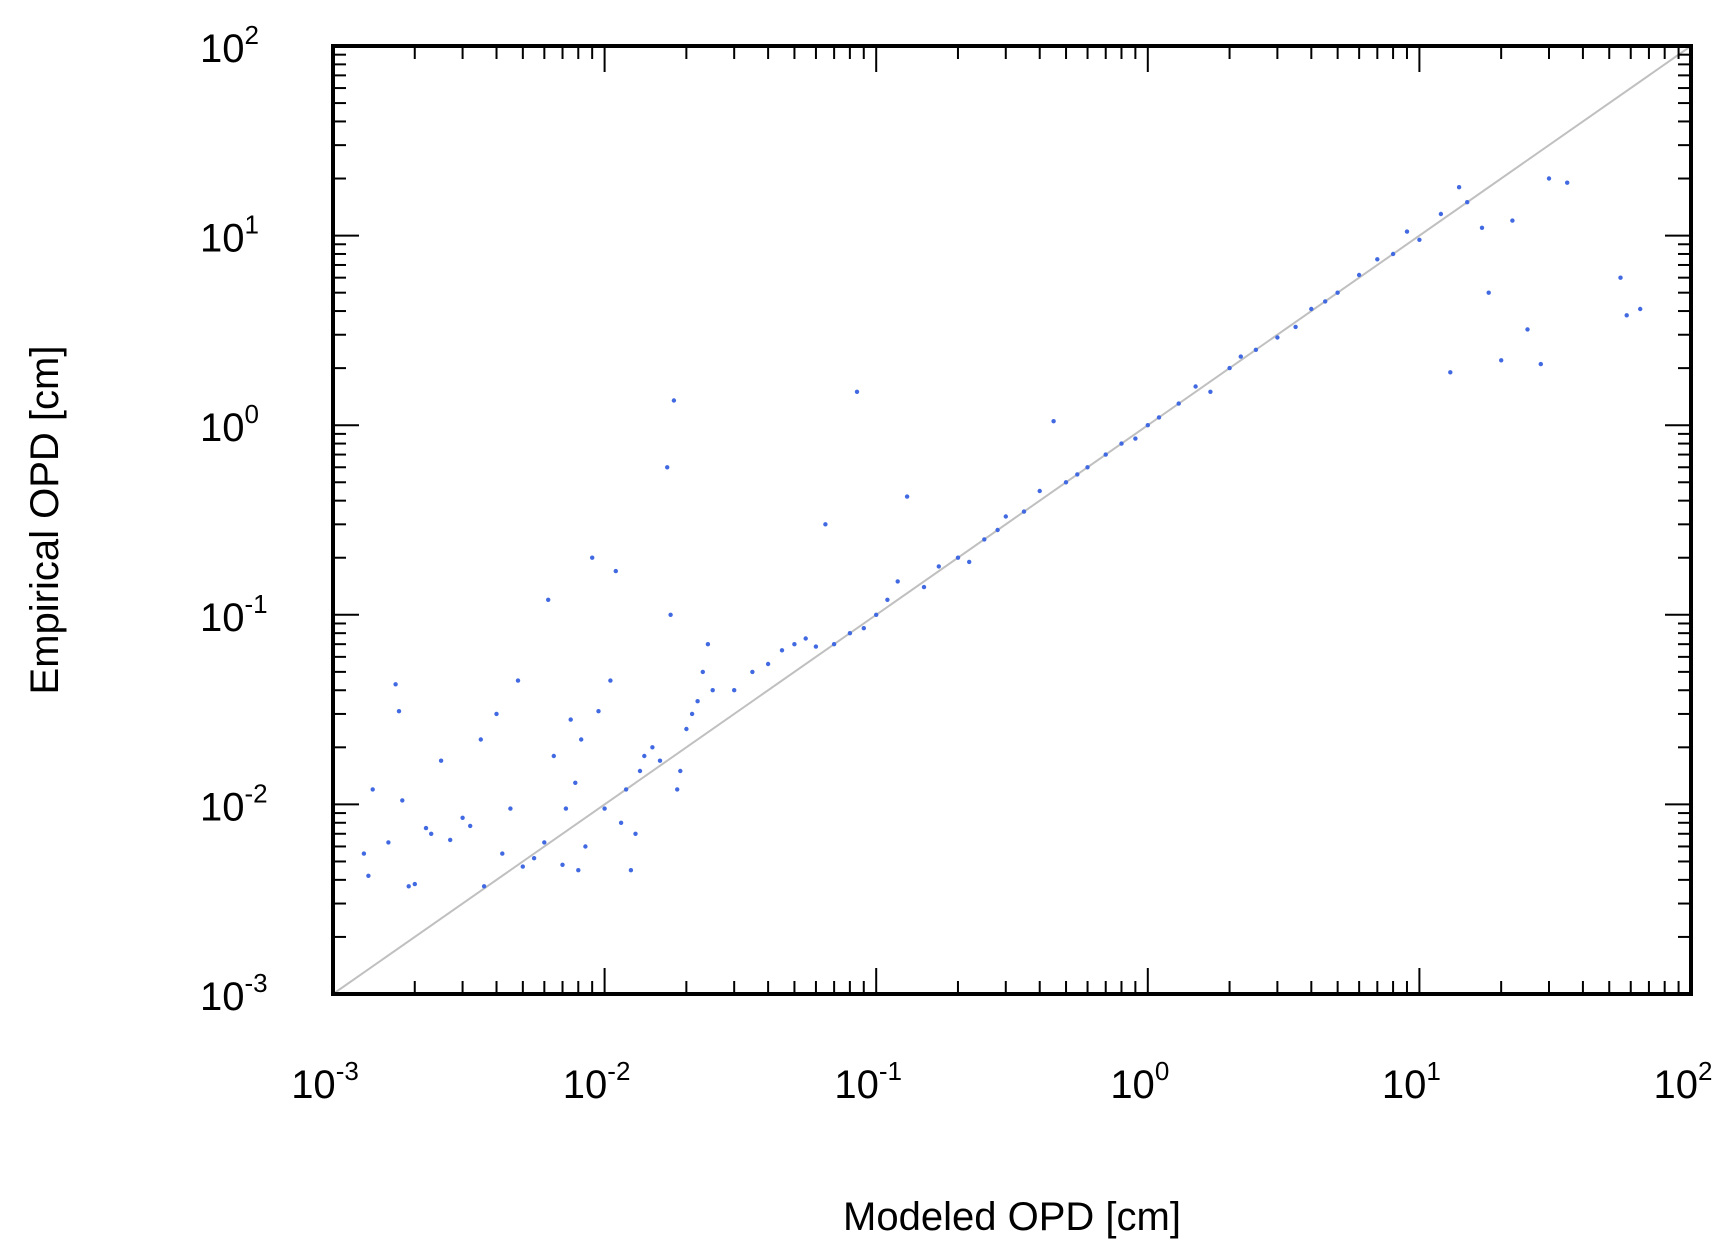 The width and height of the screenshot is (1734, 1252). What do you see at coordinates (234, 993) in the screenshot?
I see `y-tick-label: 10⁻³` at bounding box center [234, 993].